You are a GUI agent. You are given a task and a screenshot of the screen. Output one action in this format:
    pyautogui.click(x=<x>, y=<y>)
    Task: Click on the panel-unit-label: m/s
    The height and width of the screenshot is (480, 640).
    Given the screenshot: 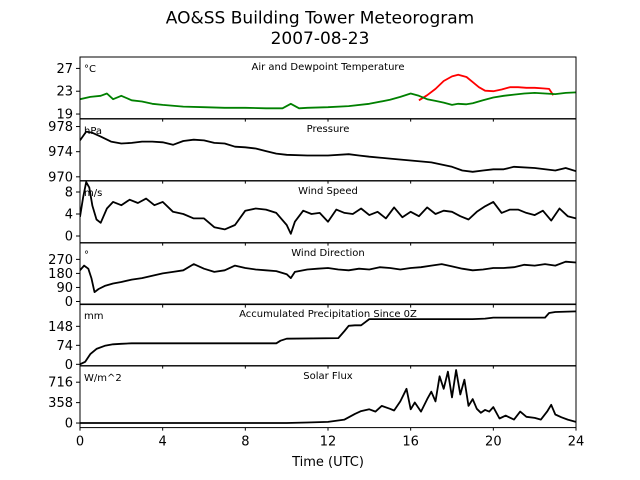 What is the action you would take?
    pyautogui.click(x=93, y=193)
    